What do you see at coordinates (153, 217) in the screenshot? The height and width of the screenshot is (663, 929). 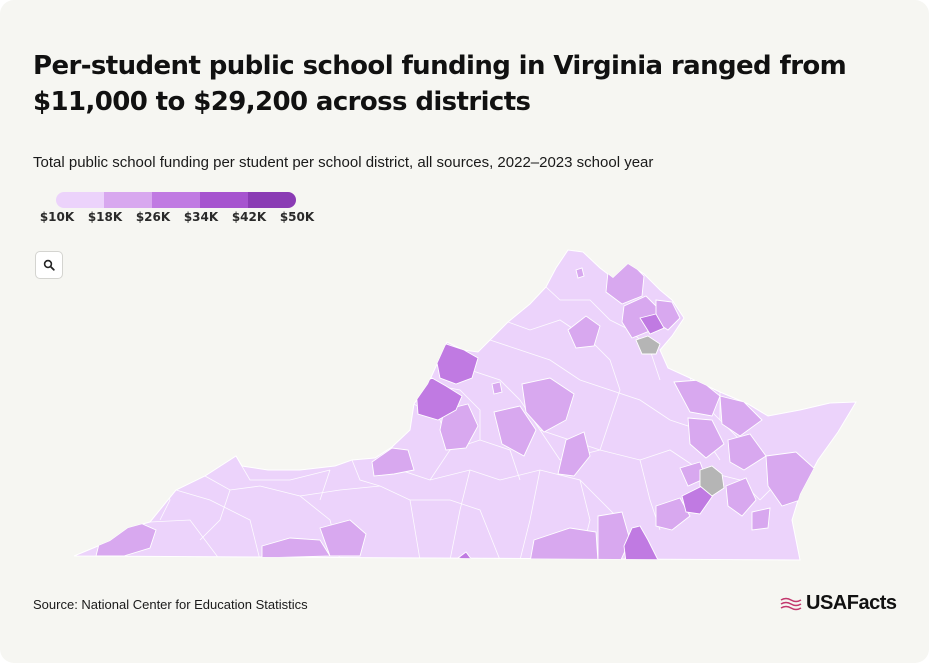 I see `legend-label: $26K` at bounding box center [153, 217].